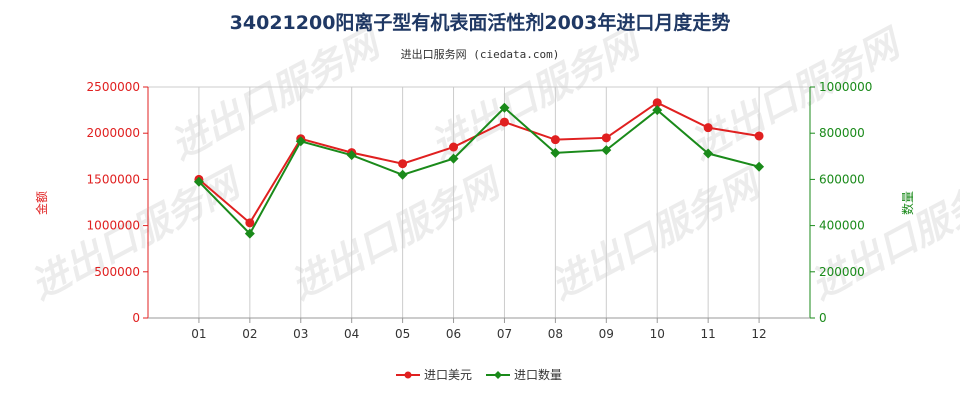 The height and width of the screenshot is (400, 960). I want to click on y-left-tick-label: 2500000, so click(113, 87).